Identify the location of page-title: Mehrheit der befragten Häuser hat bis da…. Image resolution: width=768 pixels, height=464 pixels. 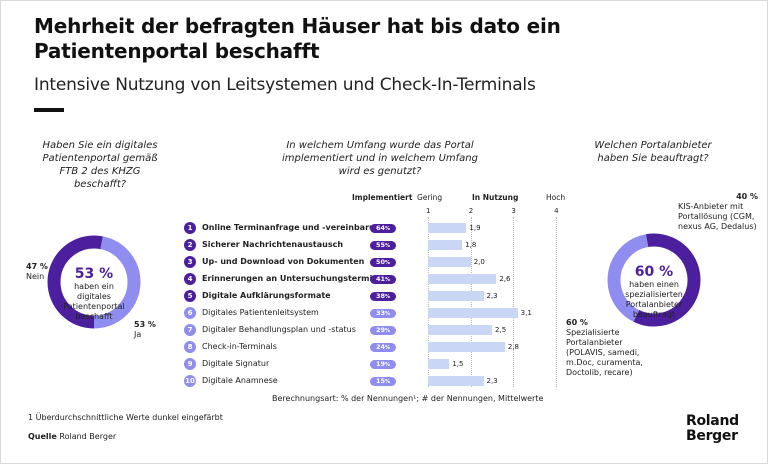
(297, 38).